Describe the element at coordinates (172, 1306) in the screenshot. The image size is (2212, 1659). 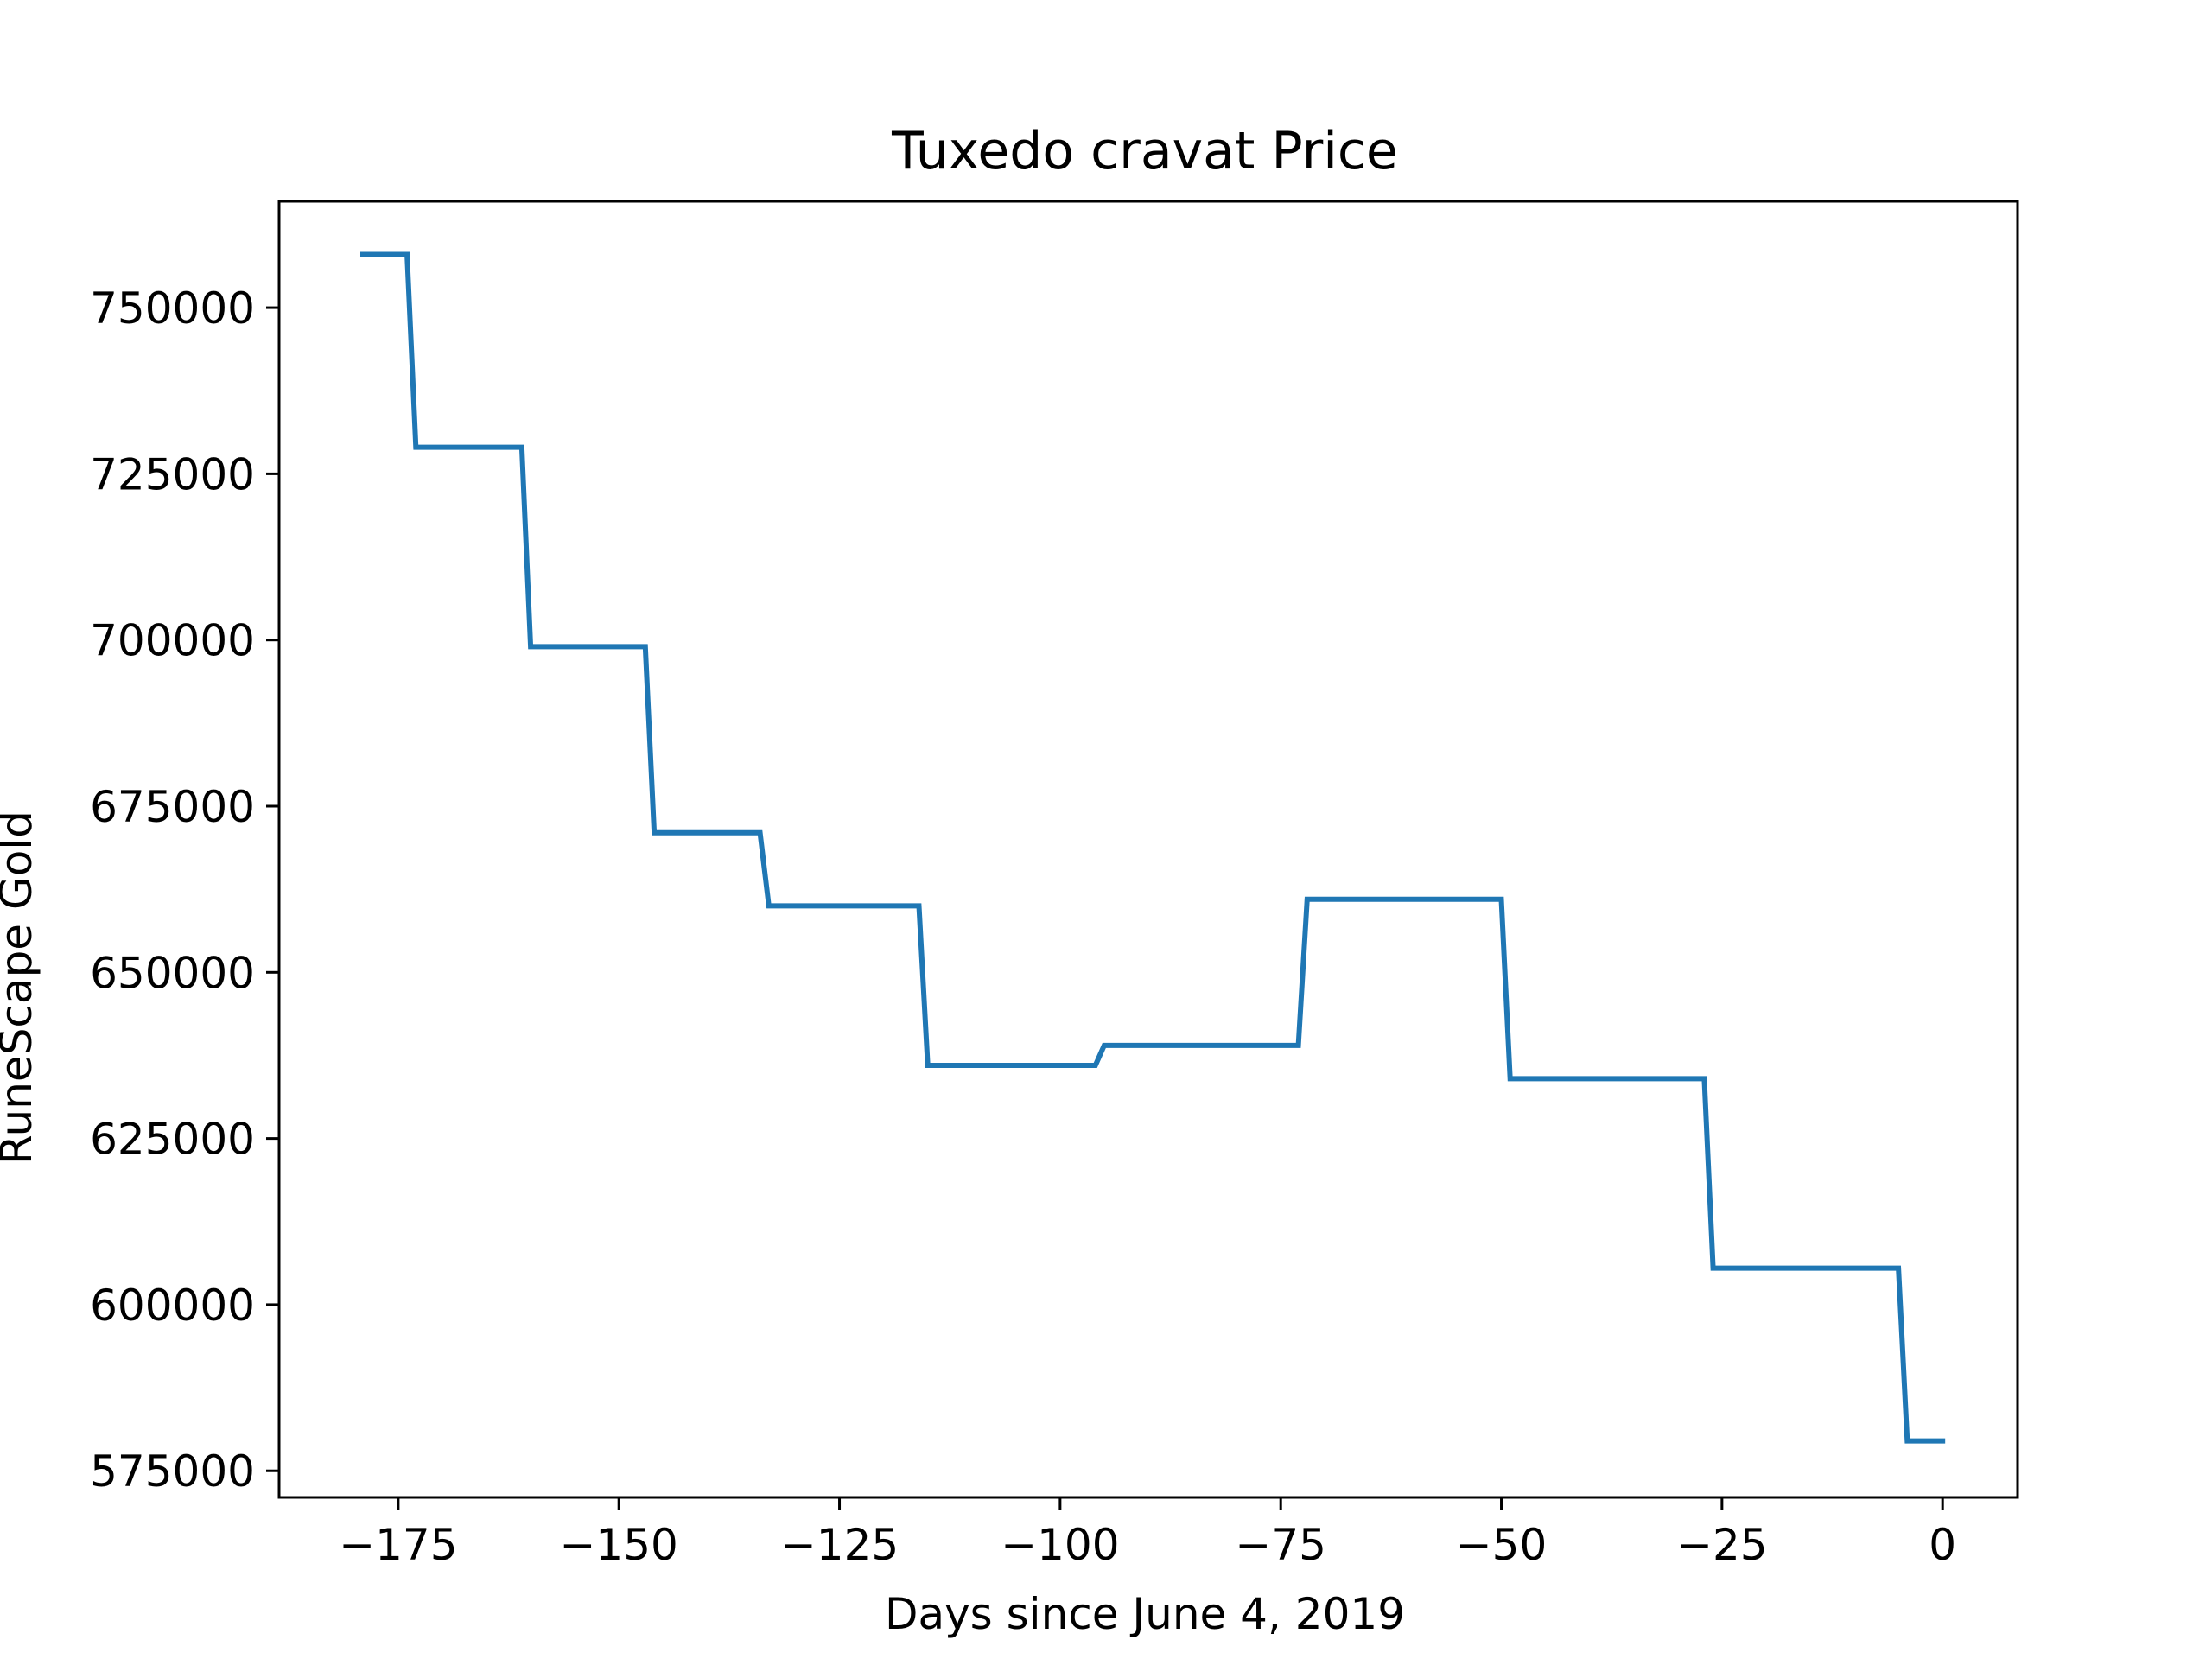
I see `y-tick-label: 600000` at that location.